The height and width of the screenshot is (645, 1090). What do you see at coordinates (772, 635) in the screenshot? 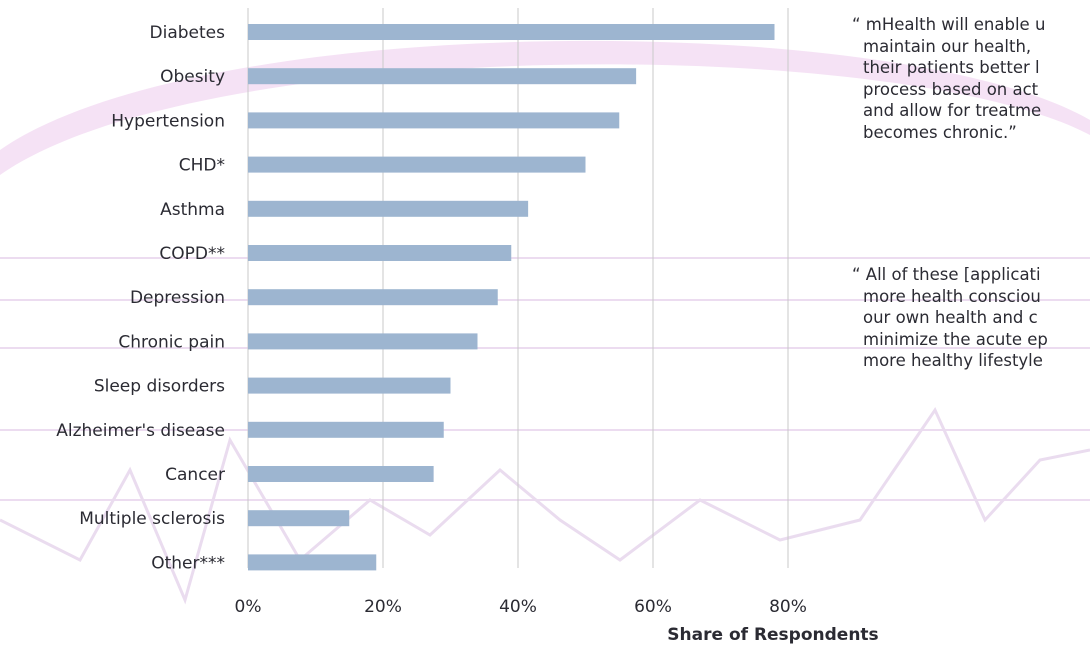
I see `x-axis-title: Share of Respondents` at bounding box center [772, 635].